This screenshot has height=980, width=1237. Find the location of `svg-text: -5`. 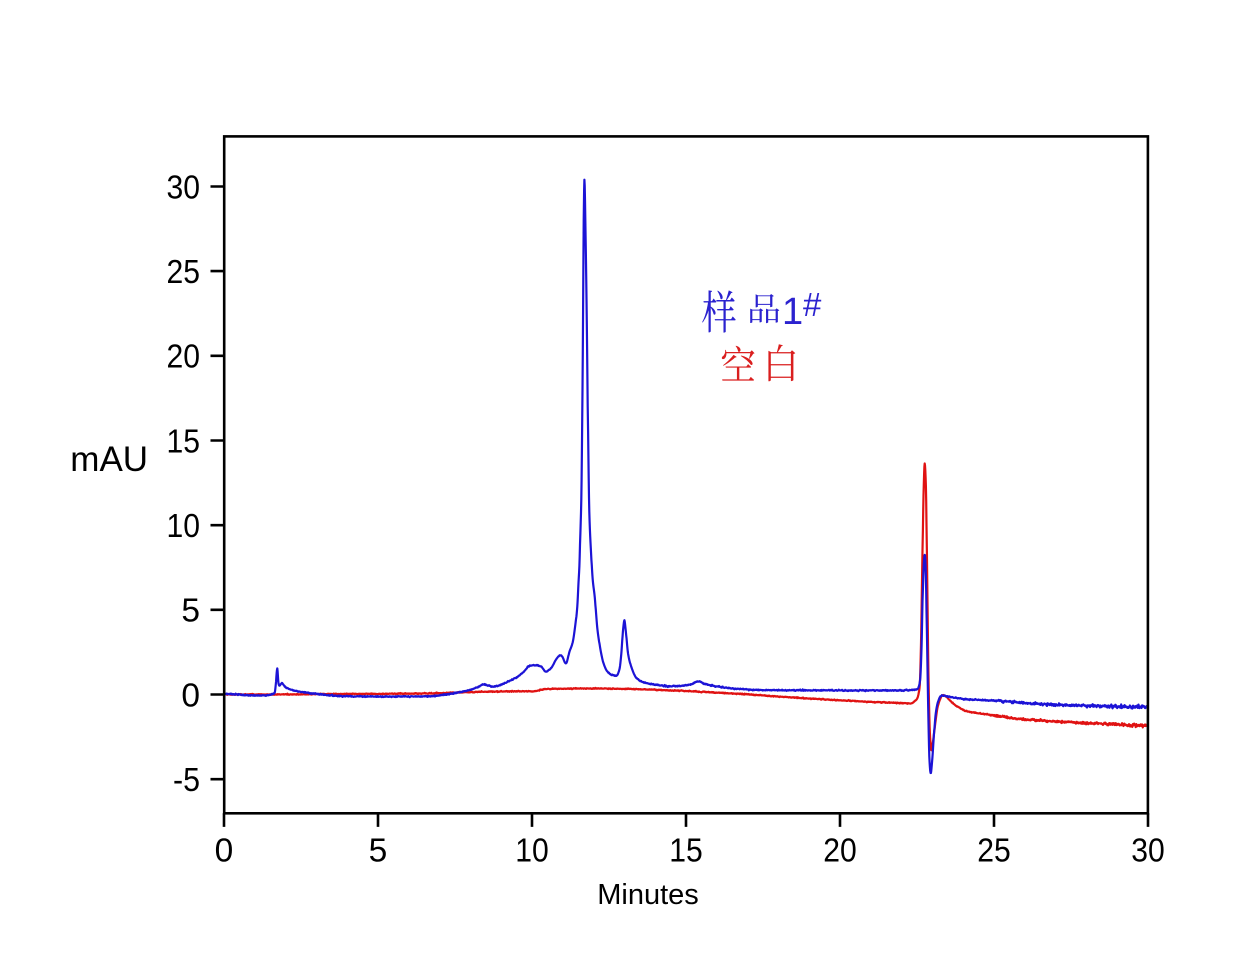

svg-text: -5 is located at coordinates (186, 780).